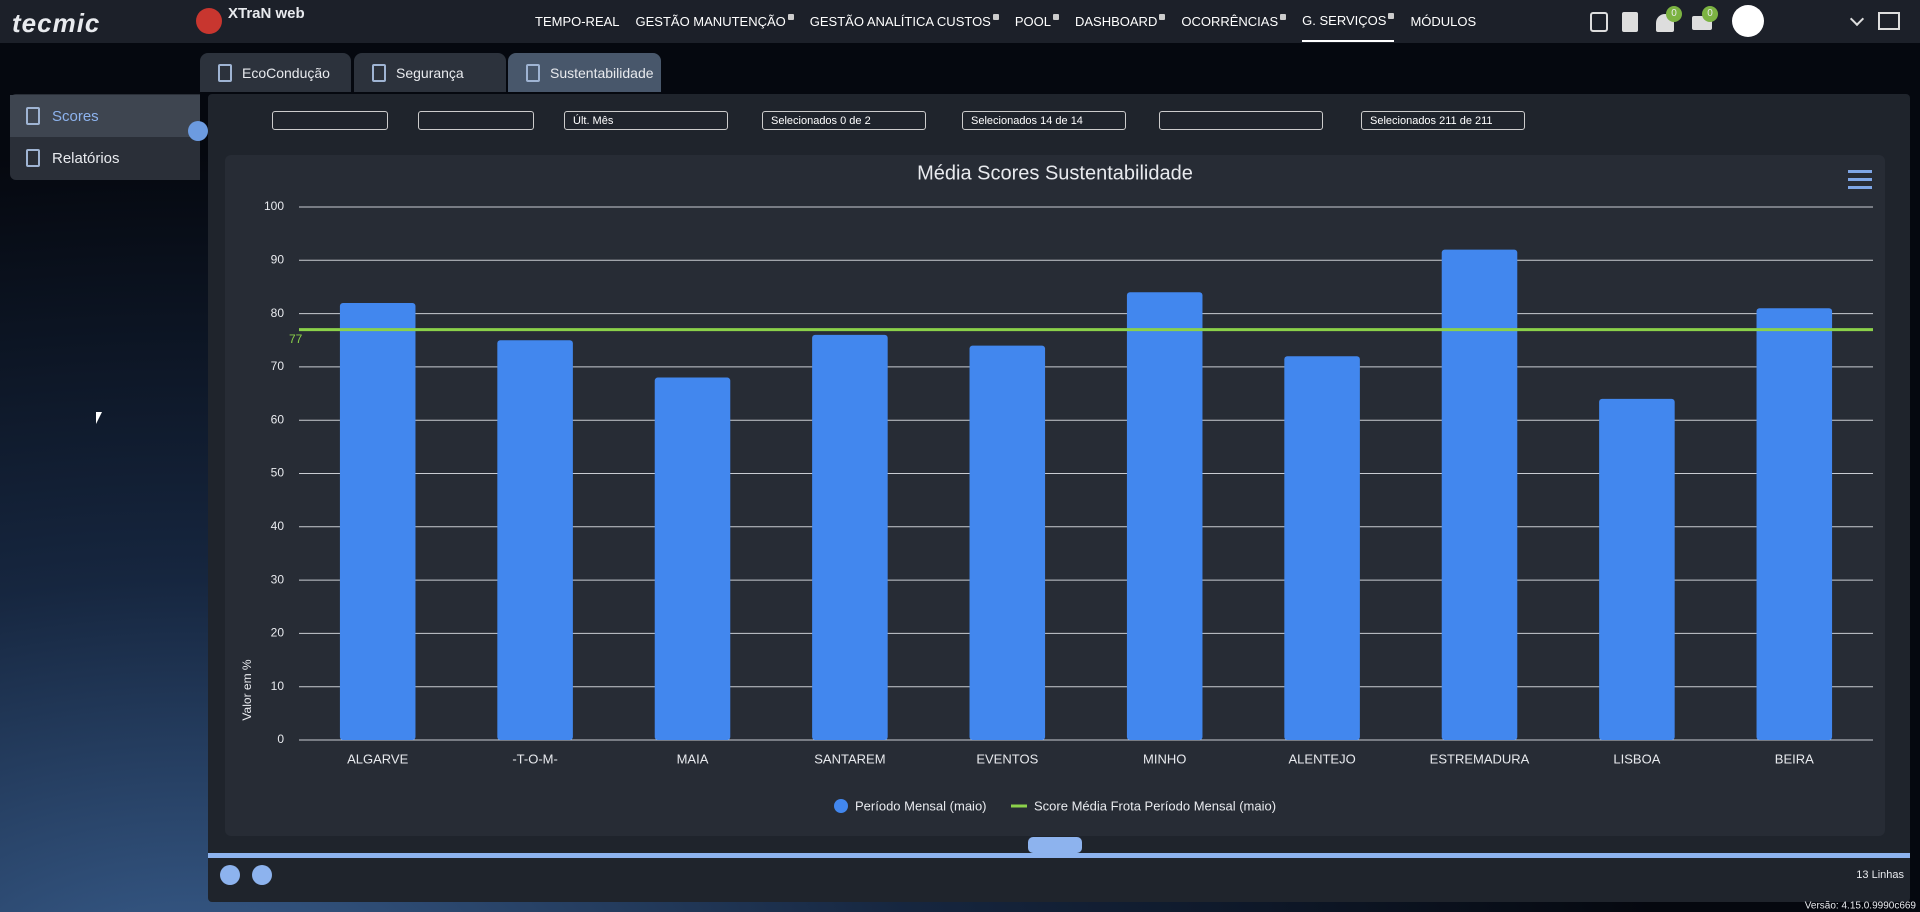 The width and height of the screenshot is (1920, 912). Describe the element at coordinates (1322, 758) in the screenshot. I see `x-tick-label: ALENTEJO` at that location.